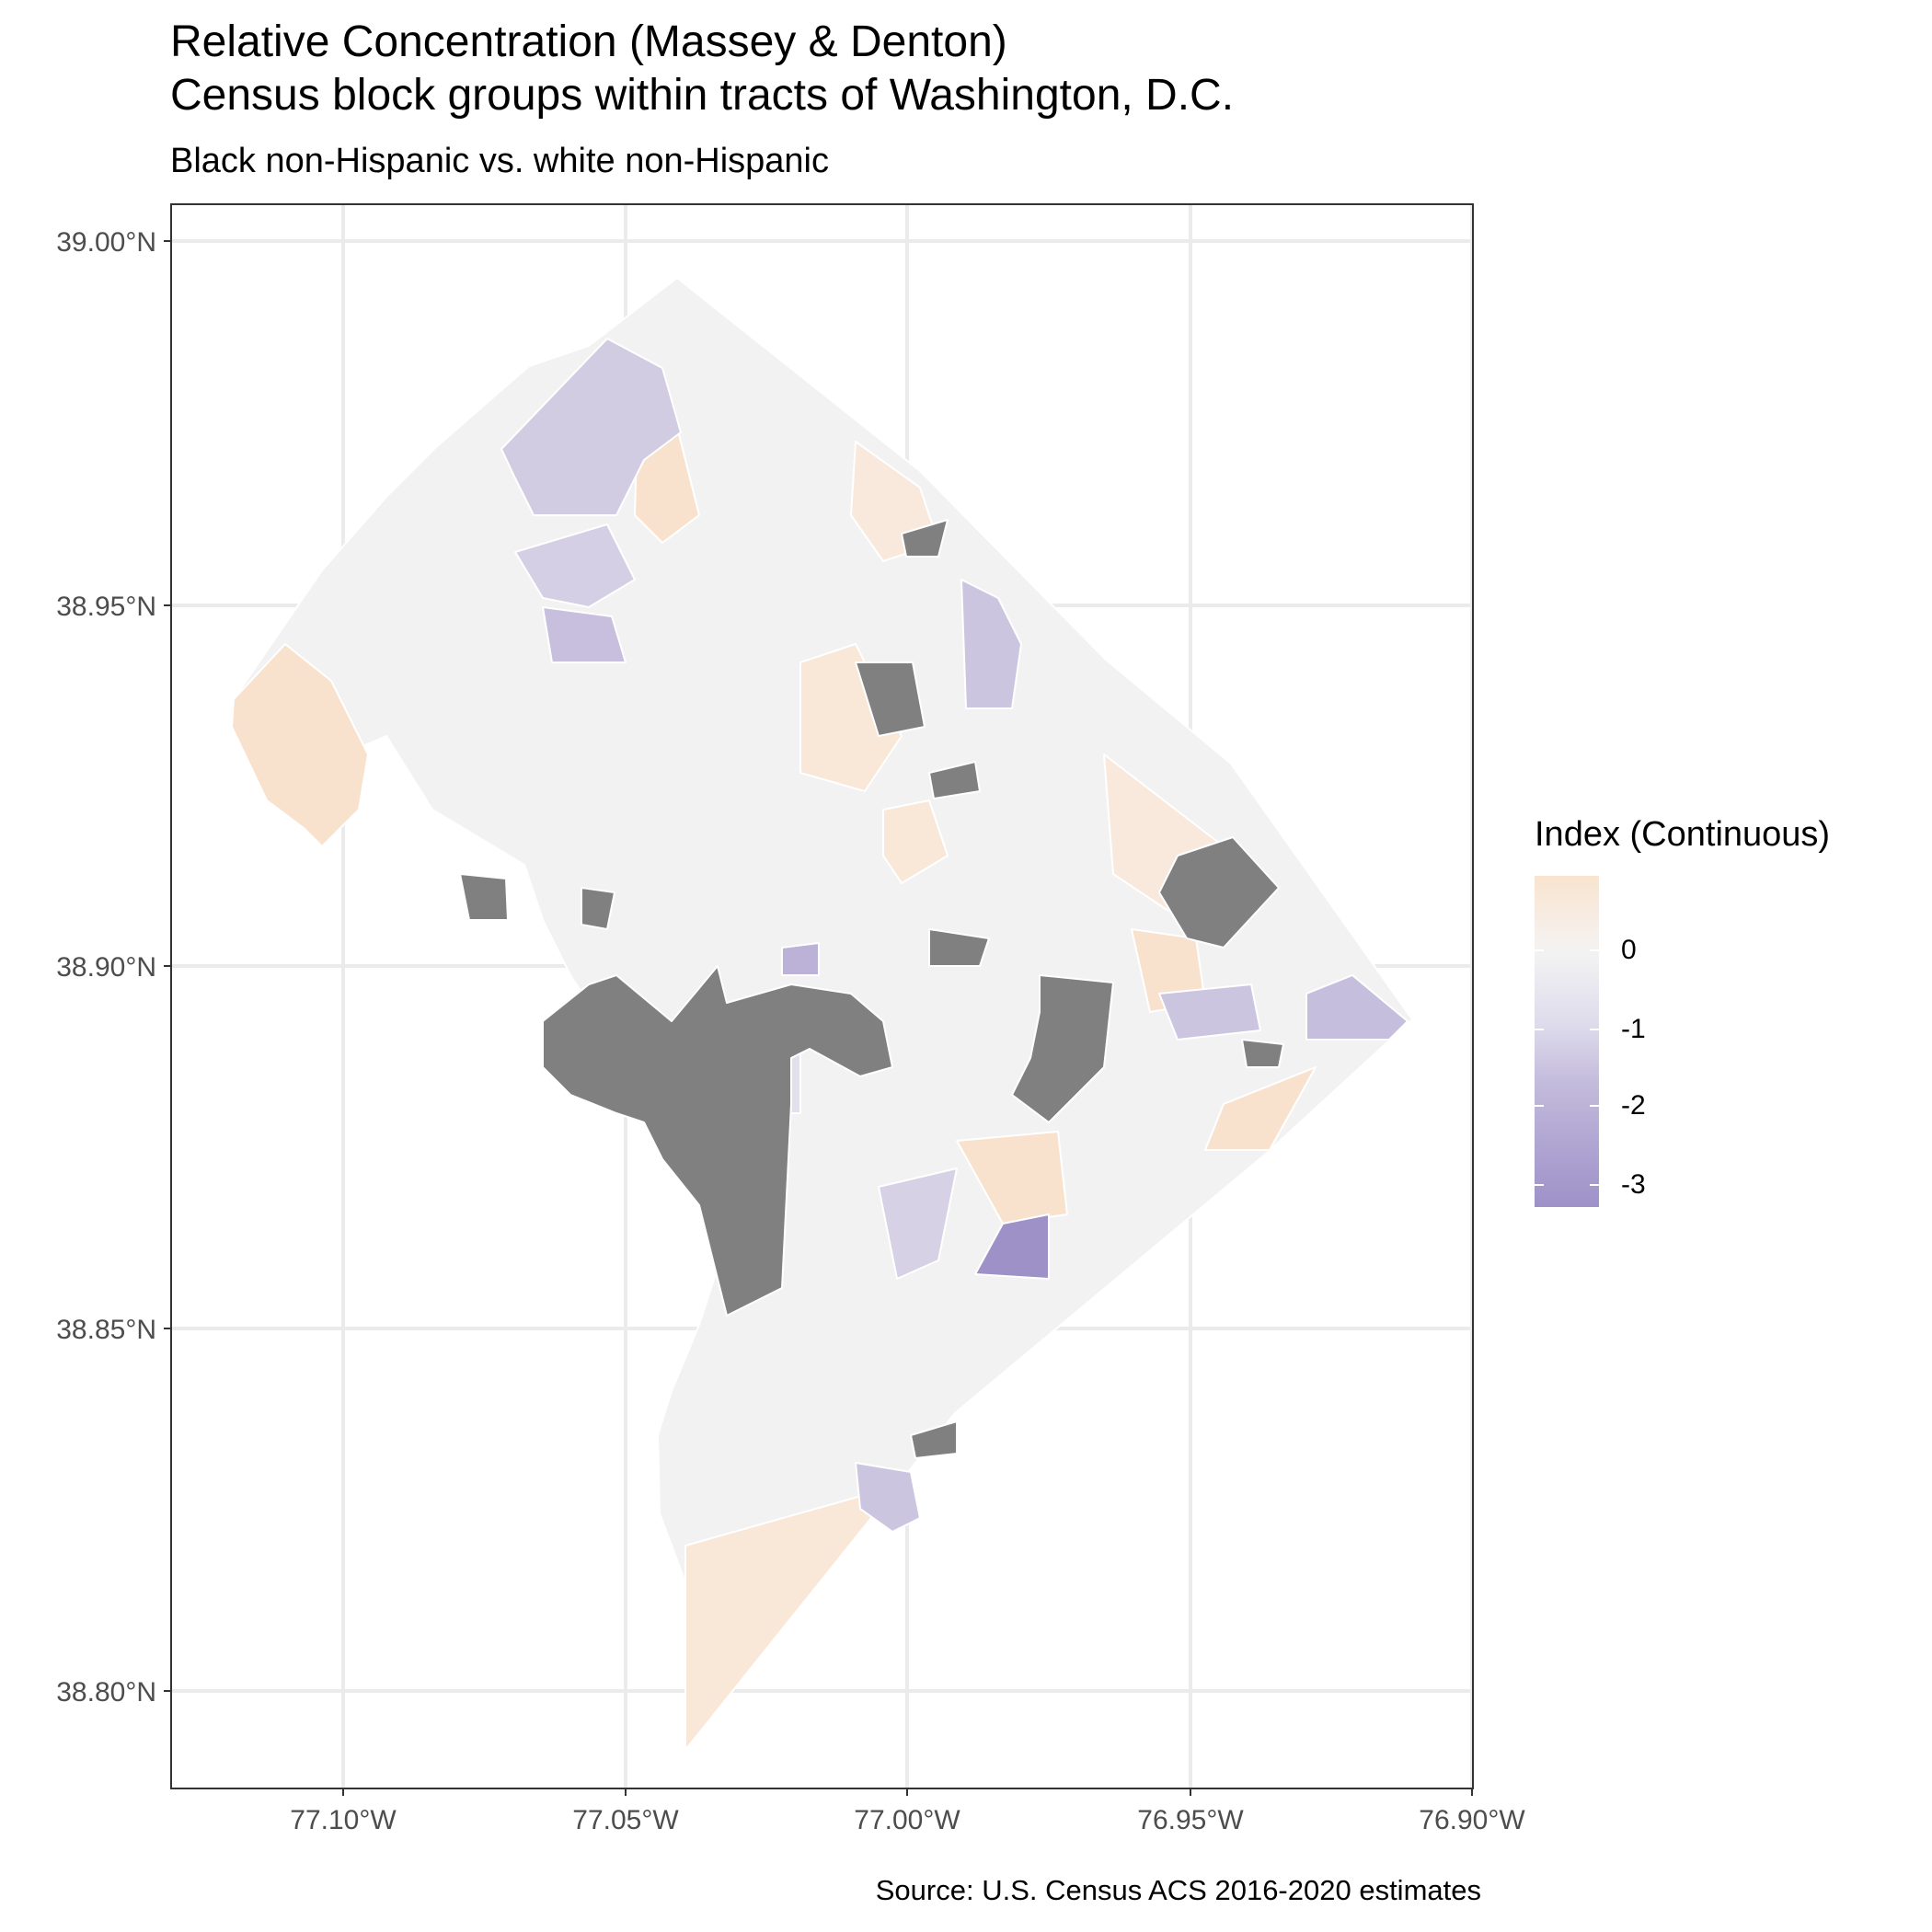  I want to click on region-missing-mall, so click(717, 1141).